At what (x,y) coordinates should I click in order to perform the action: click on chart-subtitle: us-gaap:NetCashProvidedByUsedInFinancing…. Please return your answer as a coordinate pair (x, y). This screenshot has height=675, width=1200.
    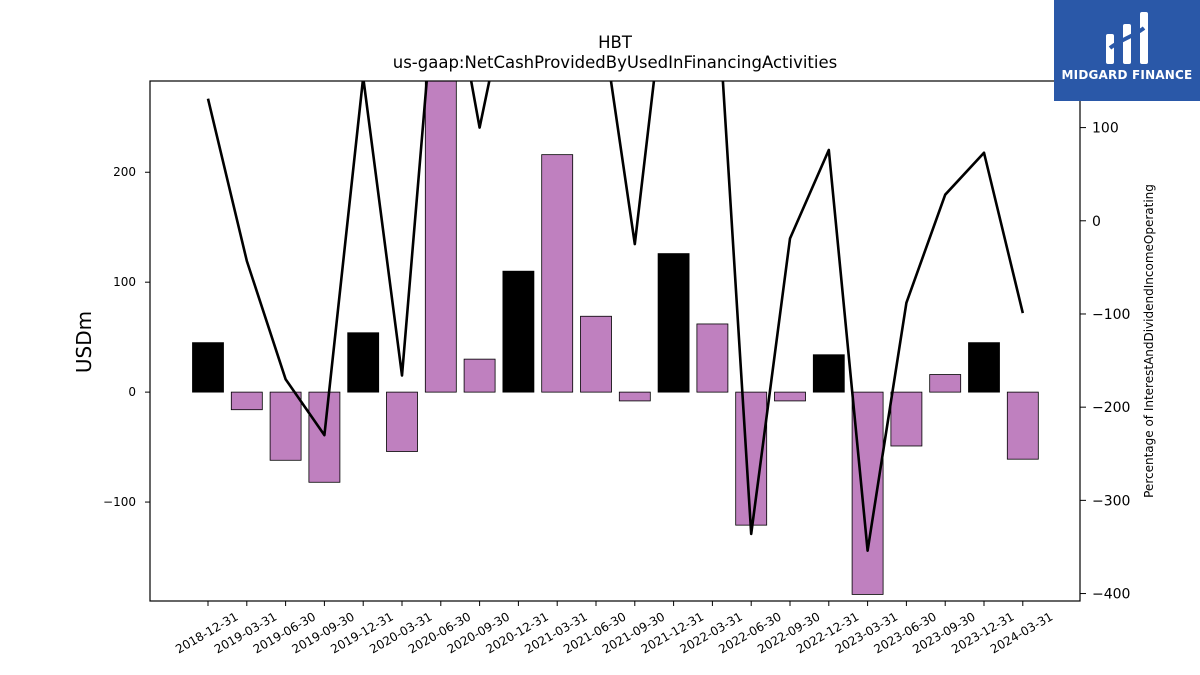
    Looking at the image, I should click on (615, 62).